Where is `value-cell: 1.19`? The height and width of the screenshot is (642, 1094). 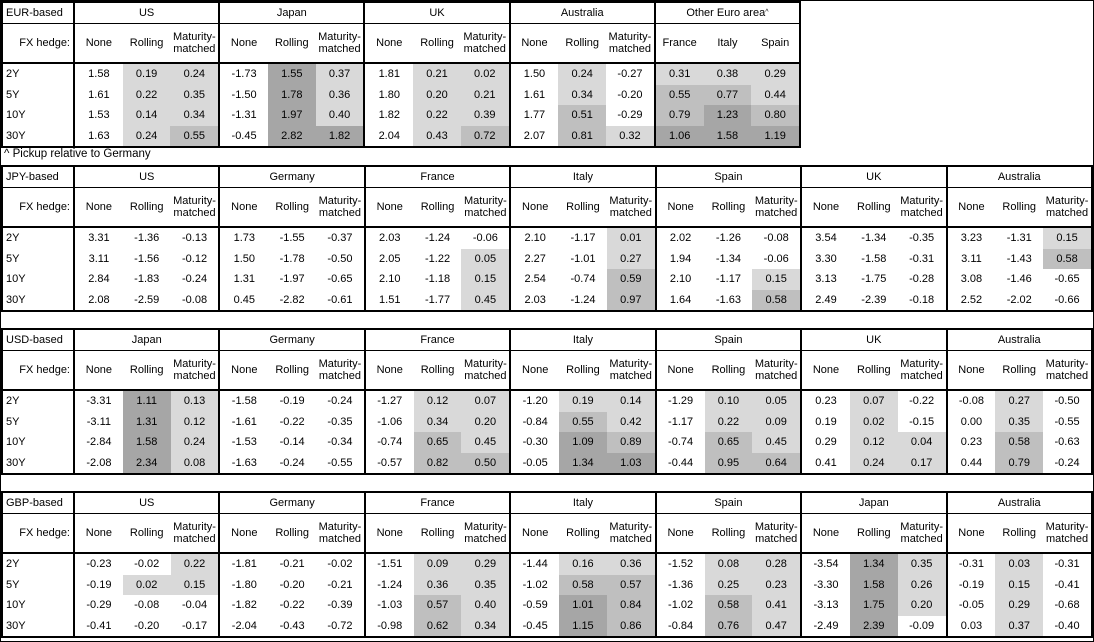
value-cell: 1.19 is located at coordinates (775, 135).